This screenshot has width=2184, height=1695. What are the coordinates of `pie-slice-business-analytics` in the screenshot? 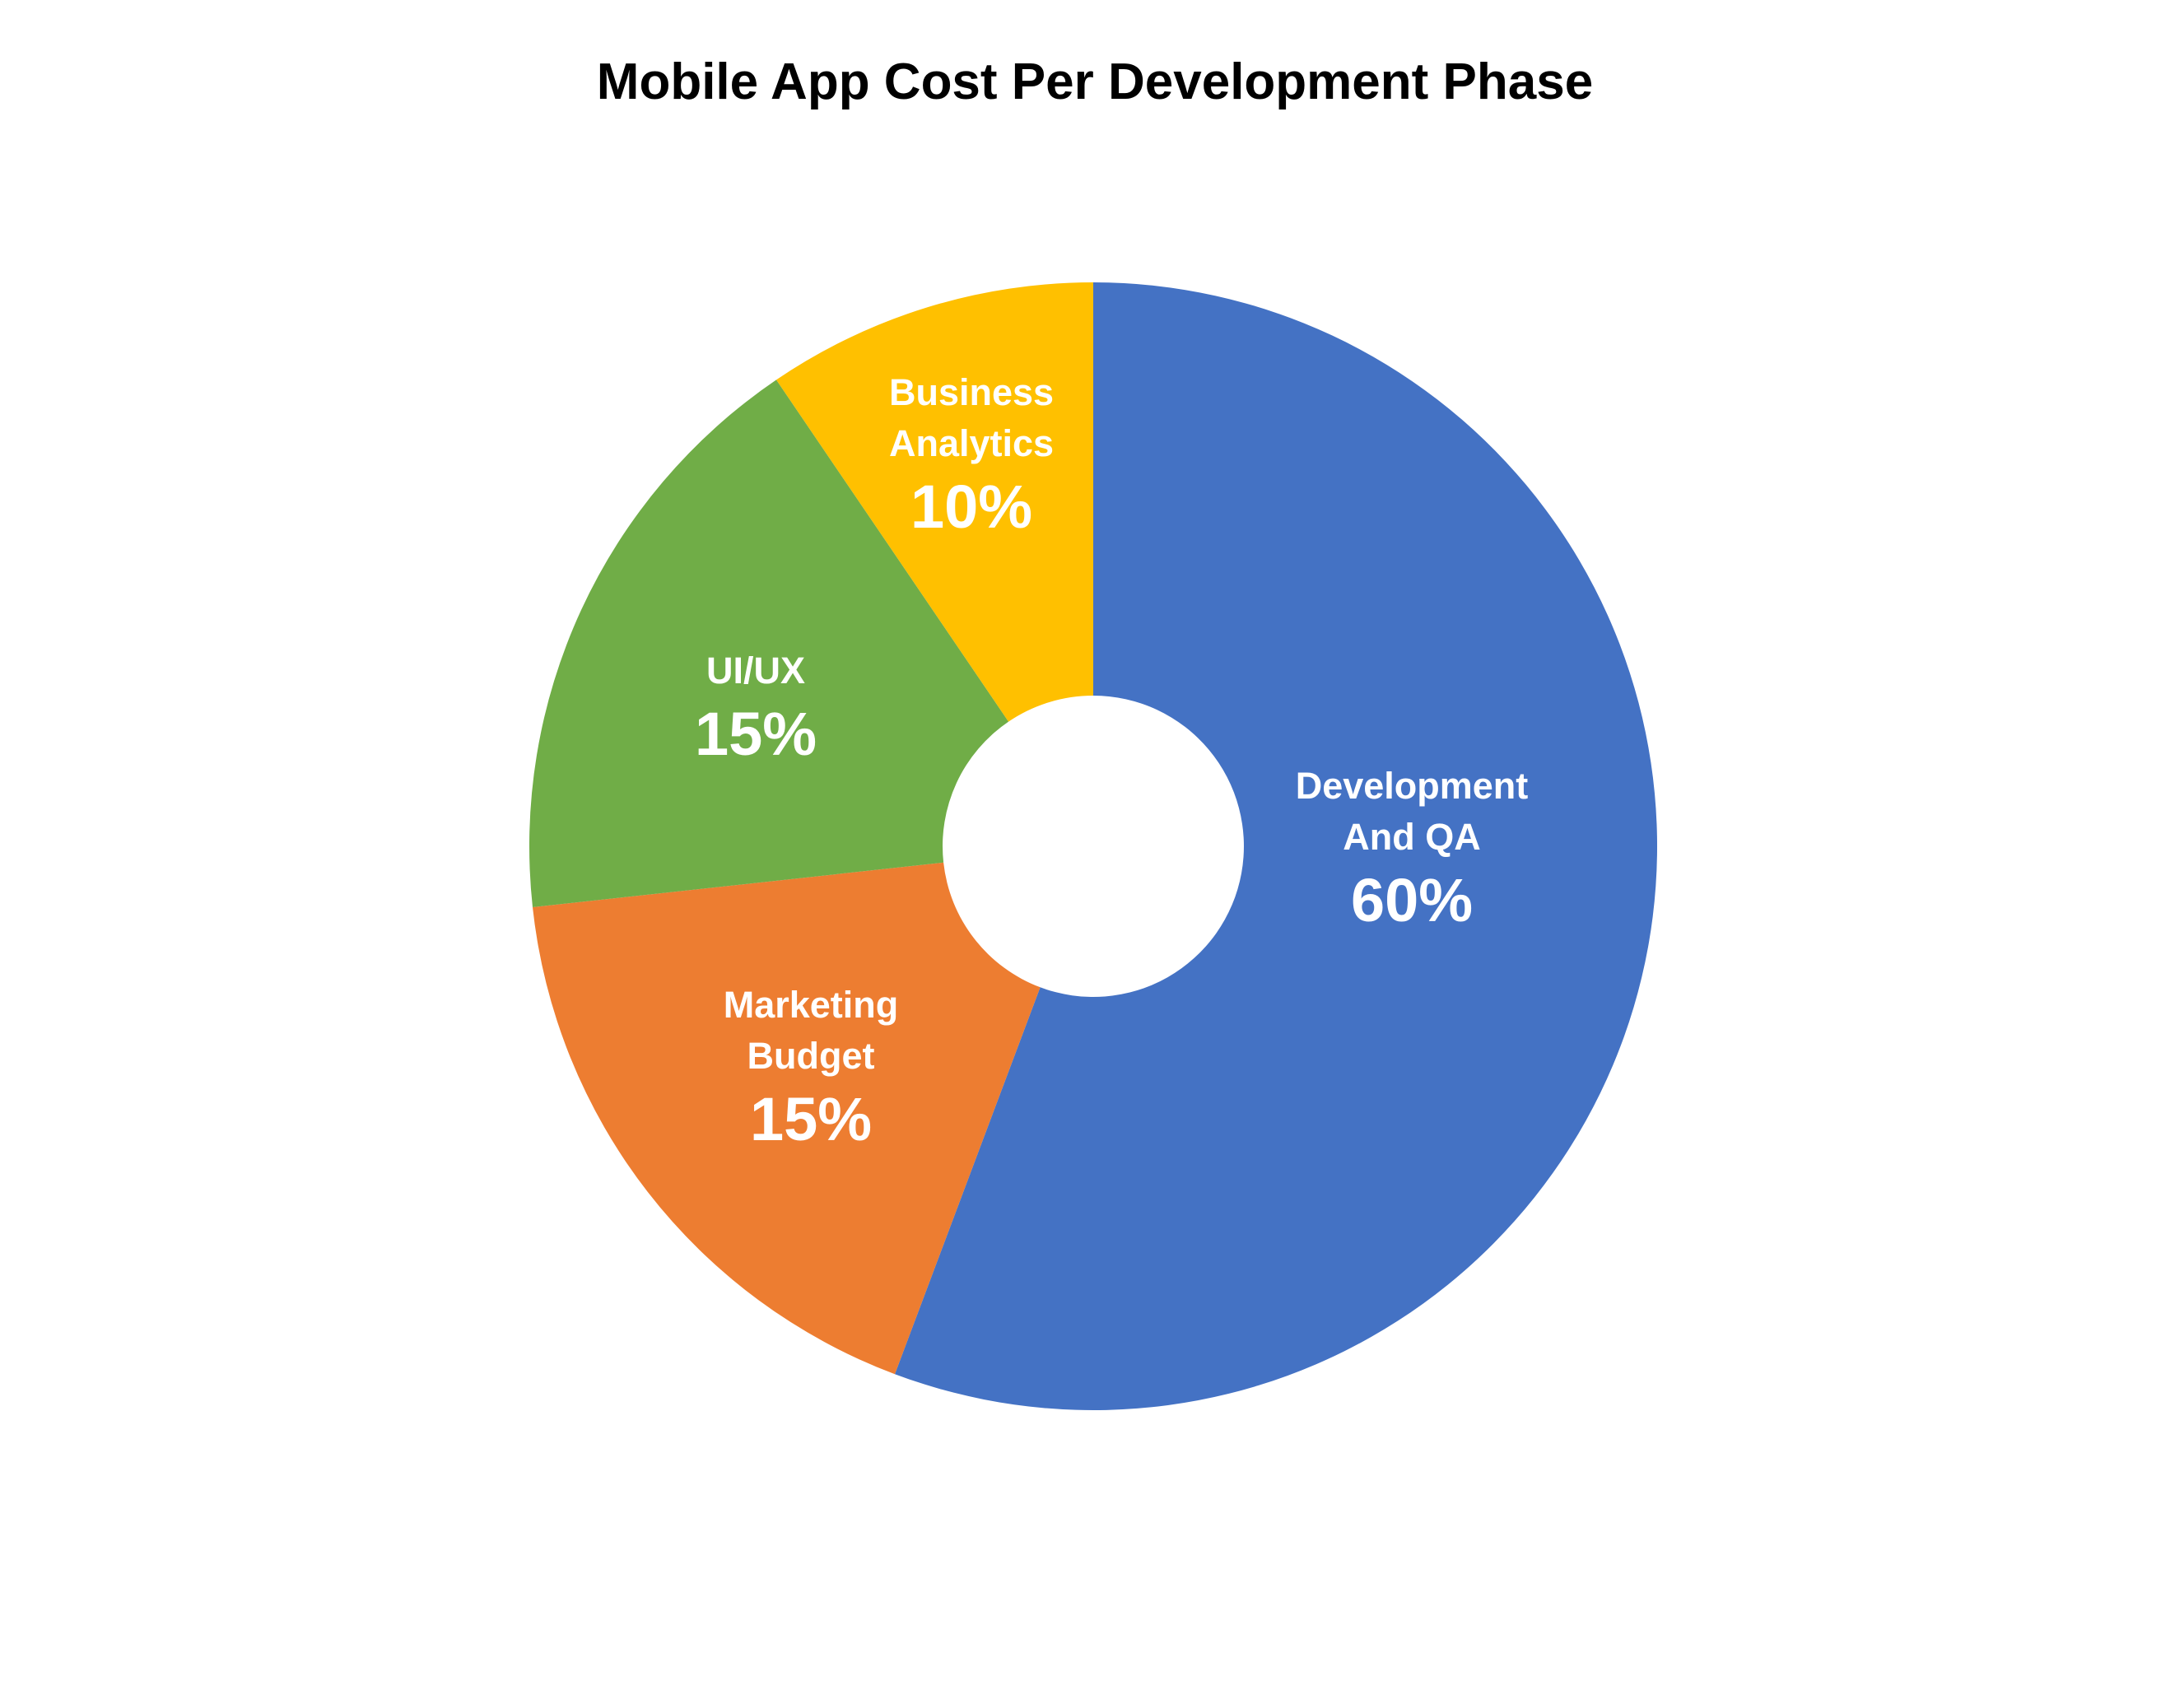 It's located at (934, 502).